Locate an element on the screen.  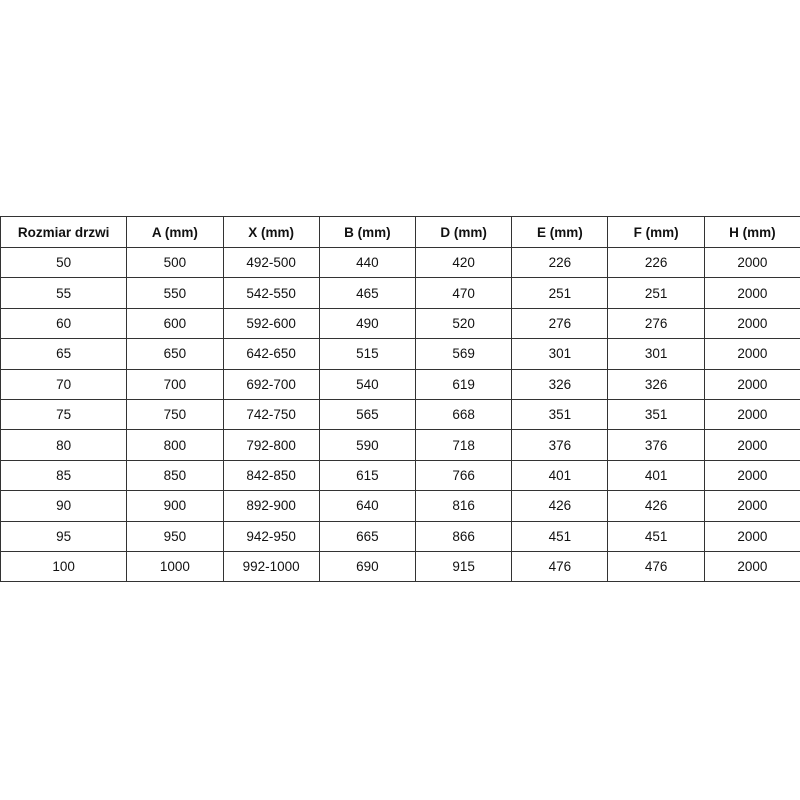
table-cell: 750 is located at coordinates (175, 414).